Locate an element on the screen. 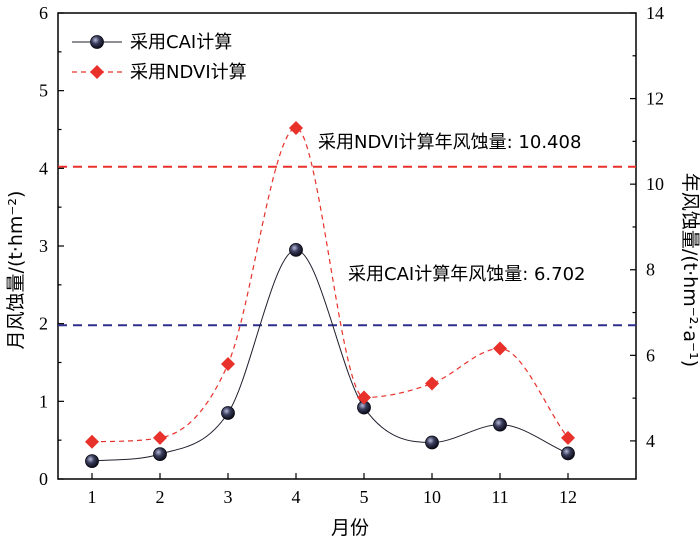 The image size is (700, 544). legend-cai-marker is located at coordinates (97, 42).